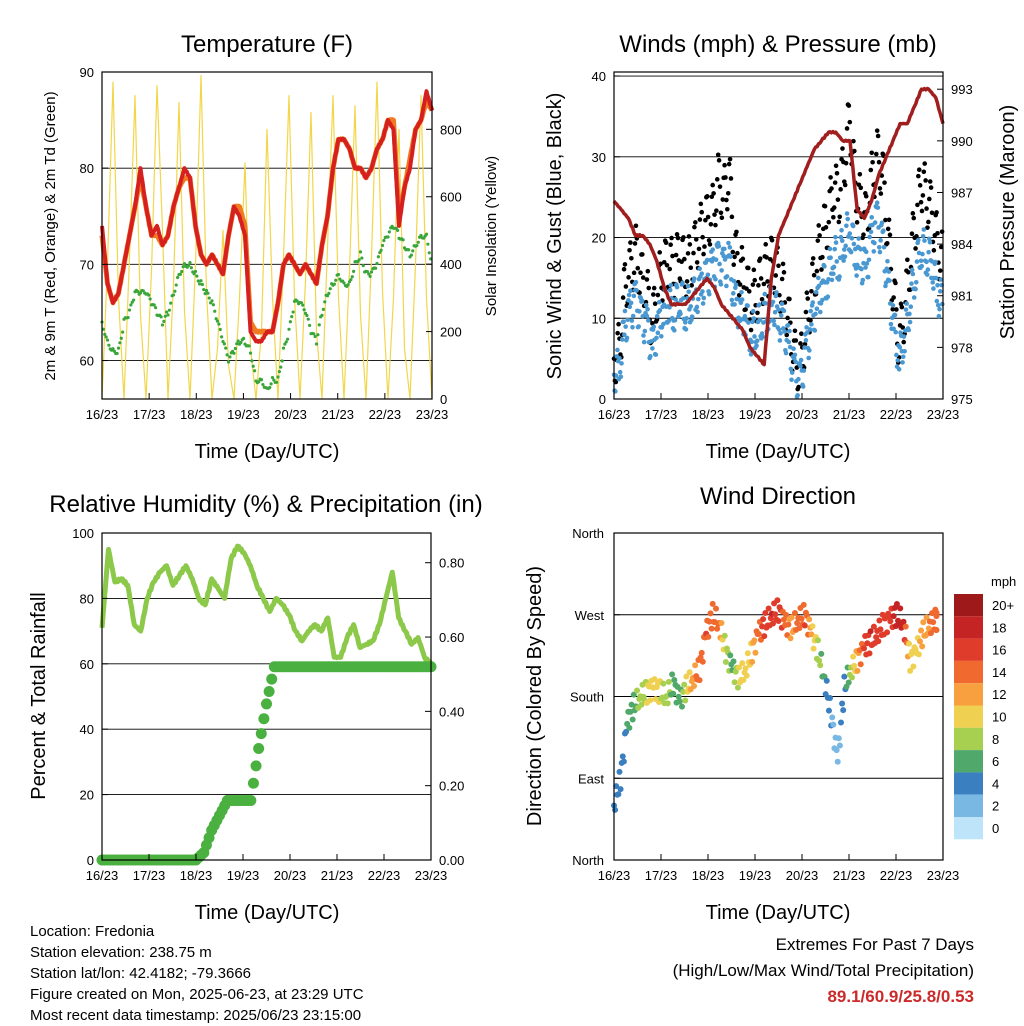 Image resolution: width=1024 pixels, height=1026 pixels. I want to click on speed-legend: mph 20+ 18 16 14 12 10 8 6 4 2 0, so click(985, 707).